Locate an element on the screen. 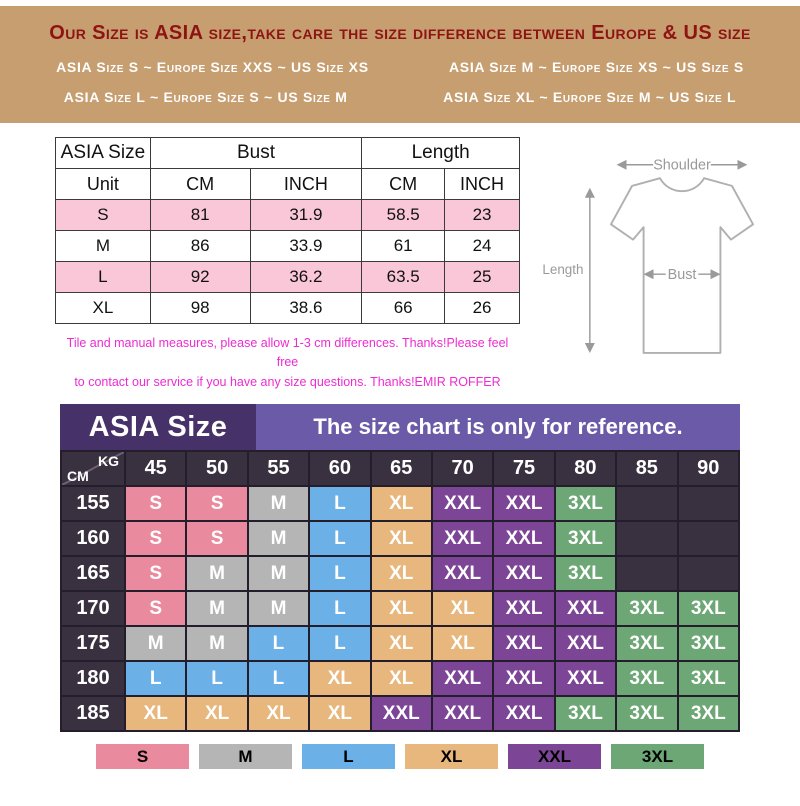  legend-item-m: M is located at coordinates (245, 757).